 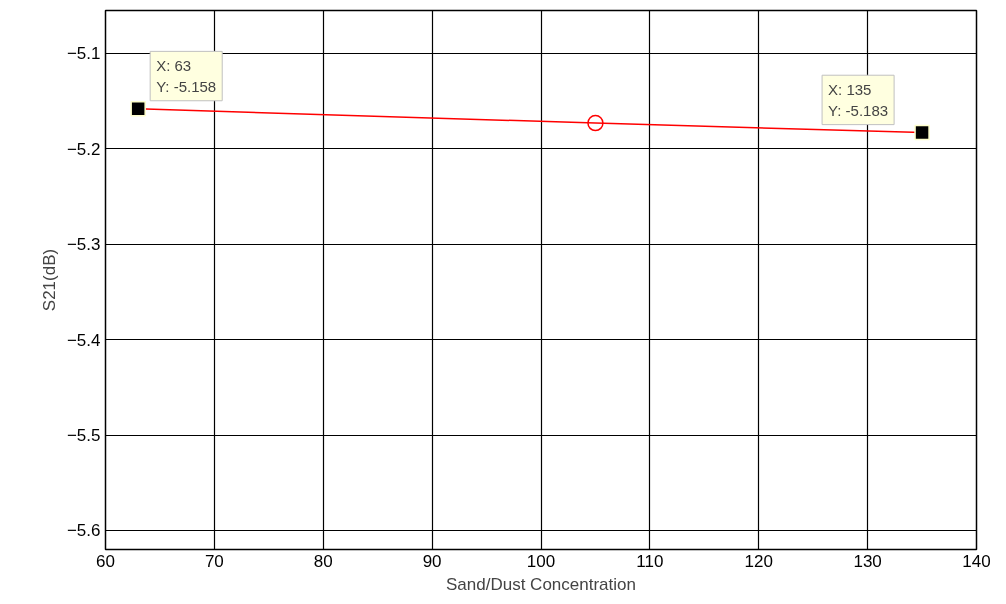 I want to click on x-tick-label: 120, so click(x=758, y=561).